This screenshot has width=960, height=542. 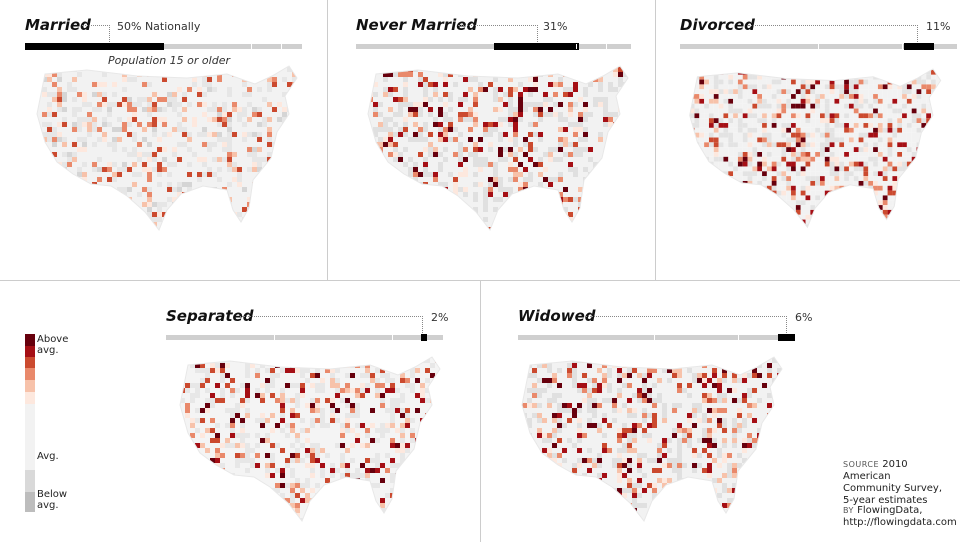 I want to click on panel-title: Divorced, so click(x=717, y=25).